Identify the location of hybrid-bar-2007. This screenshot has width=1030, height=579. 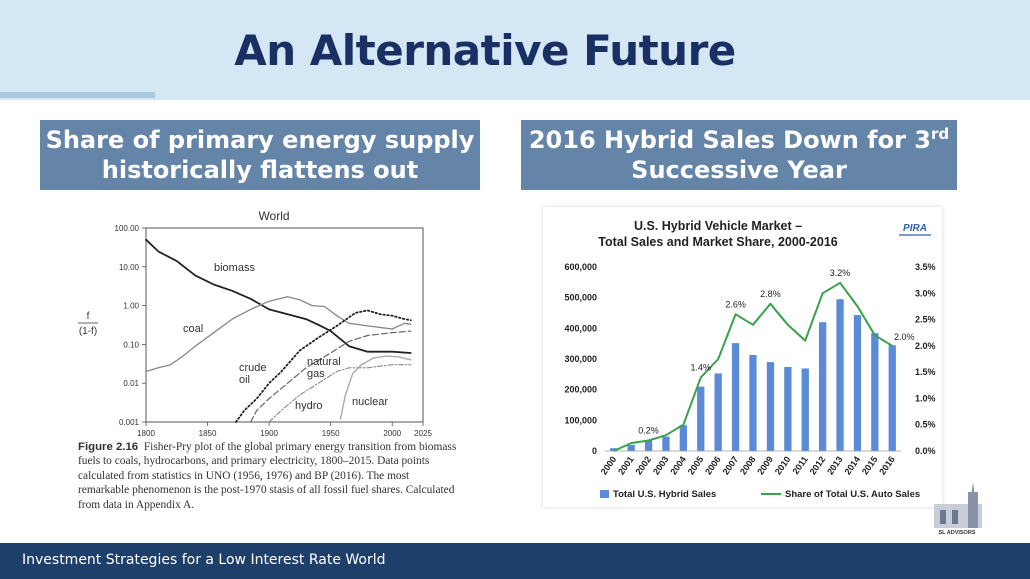
(735, 397).